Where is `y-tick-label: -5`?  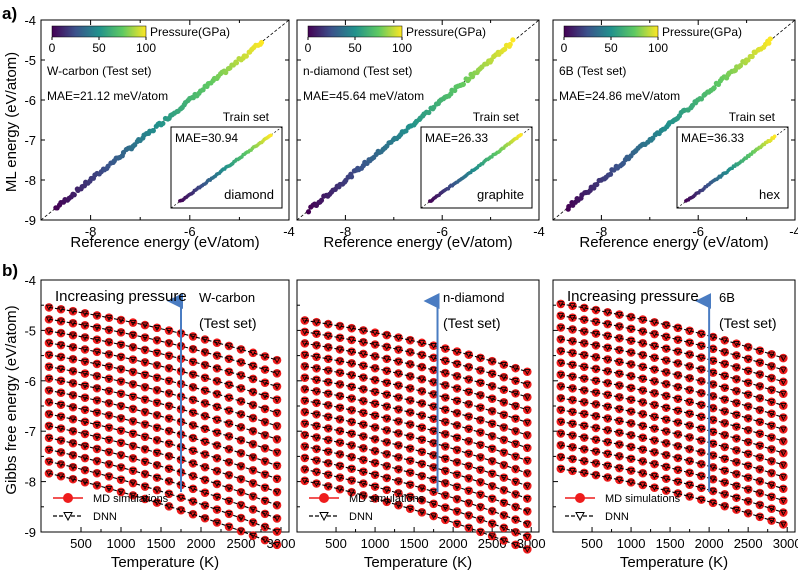
y-tick-label: -5 is located at coordinates (30, 330).